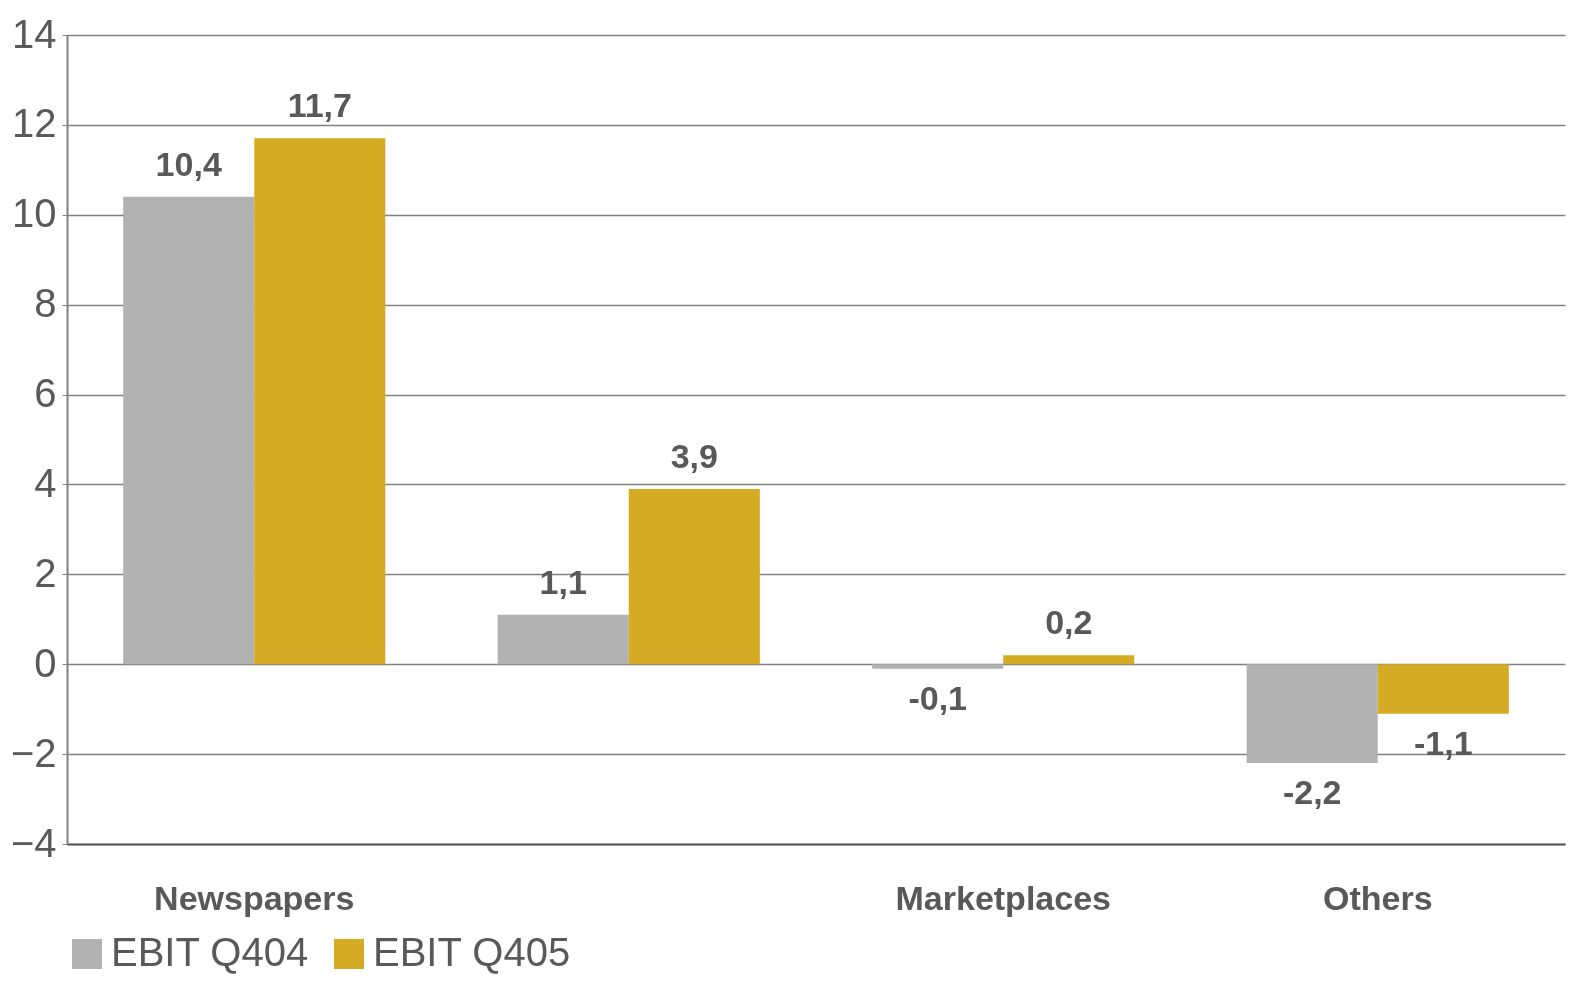 This screenshot has height=984, width=1590. Describe the element at coordinates (1443, 742) in the screenshot. I see `data-label: -1,1` at that location.